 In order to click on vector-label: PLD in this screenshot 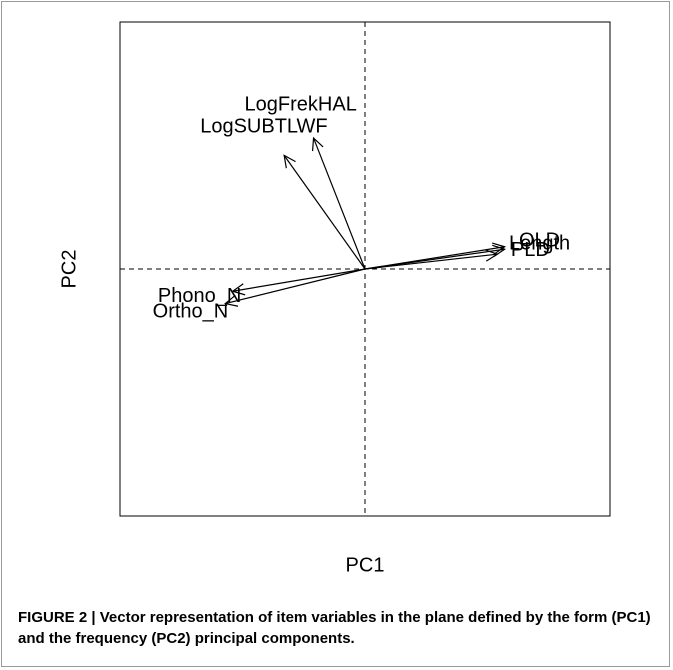, I will do `click(530, 250)`.